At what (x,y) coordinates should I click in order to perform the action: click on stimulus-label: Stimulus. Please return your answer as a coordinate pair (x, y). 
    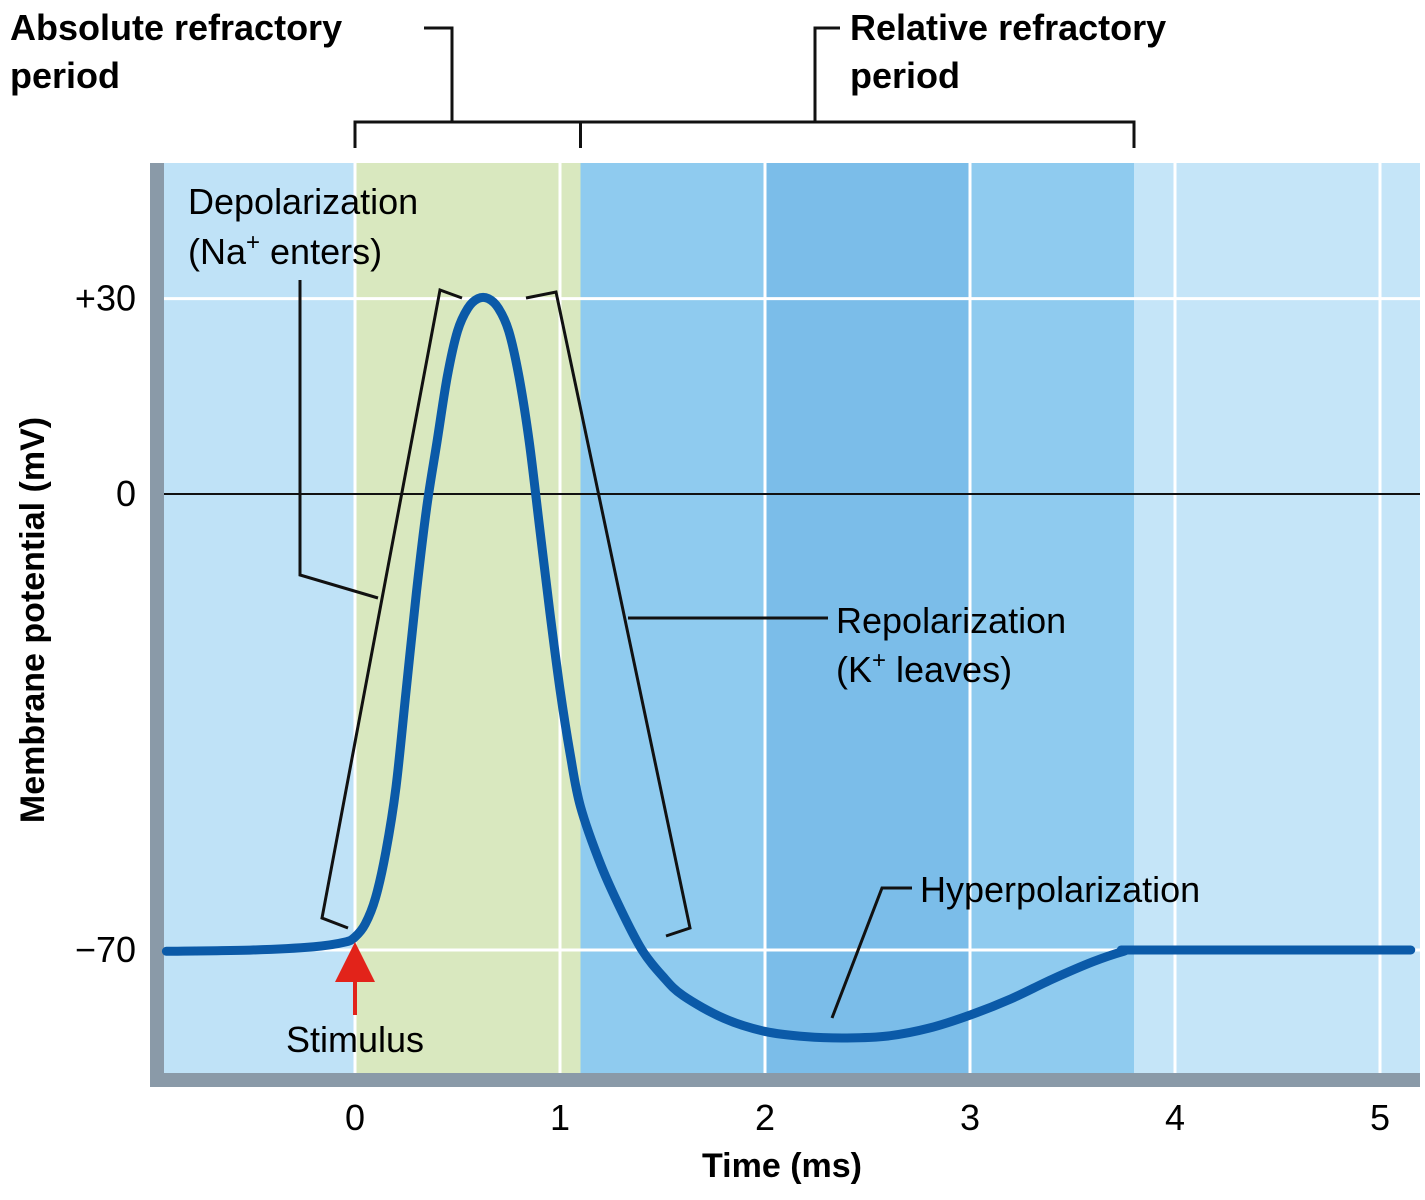
    Looking at the image, I should click on (355, 1039).